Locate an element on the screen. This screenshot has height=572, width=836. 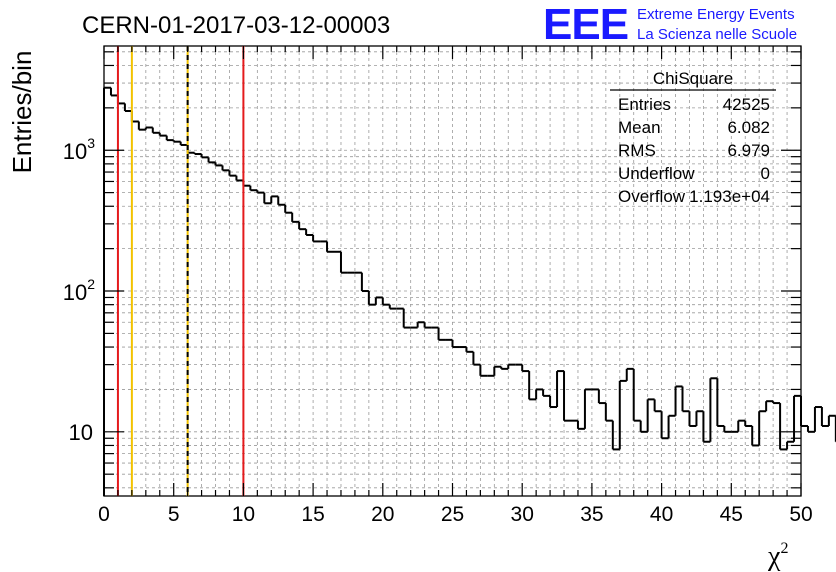
threshold-lines is located at coordinates (180, 271).